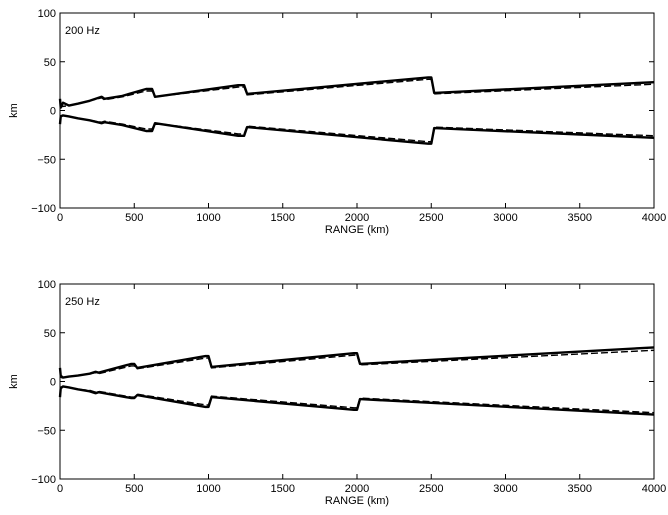 This screenshot has height=515, width=668. Describe the element at coordinates (82, 302) in the screenshot. I see `frequency-annotation: 250 Hz` at that location.